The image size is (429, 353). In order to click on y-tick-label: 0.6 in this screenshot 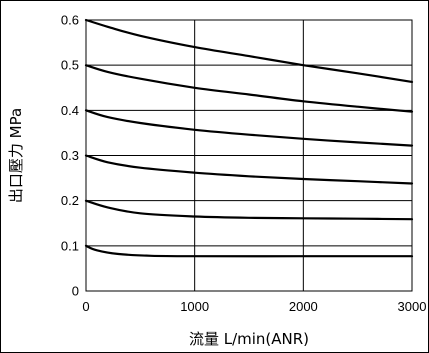, I will do `click(70, 20)`.